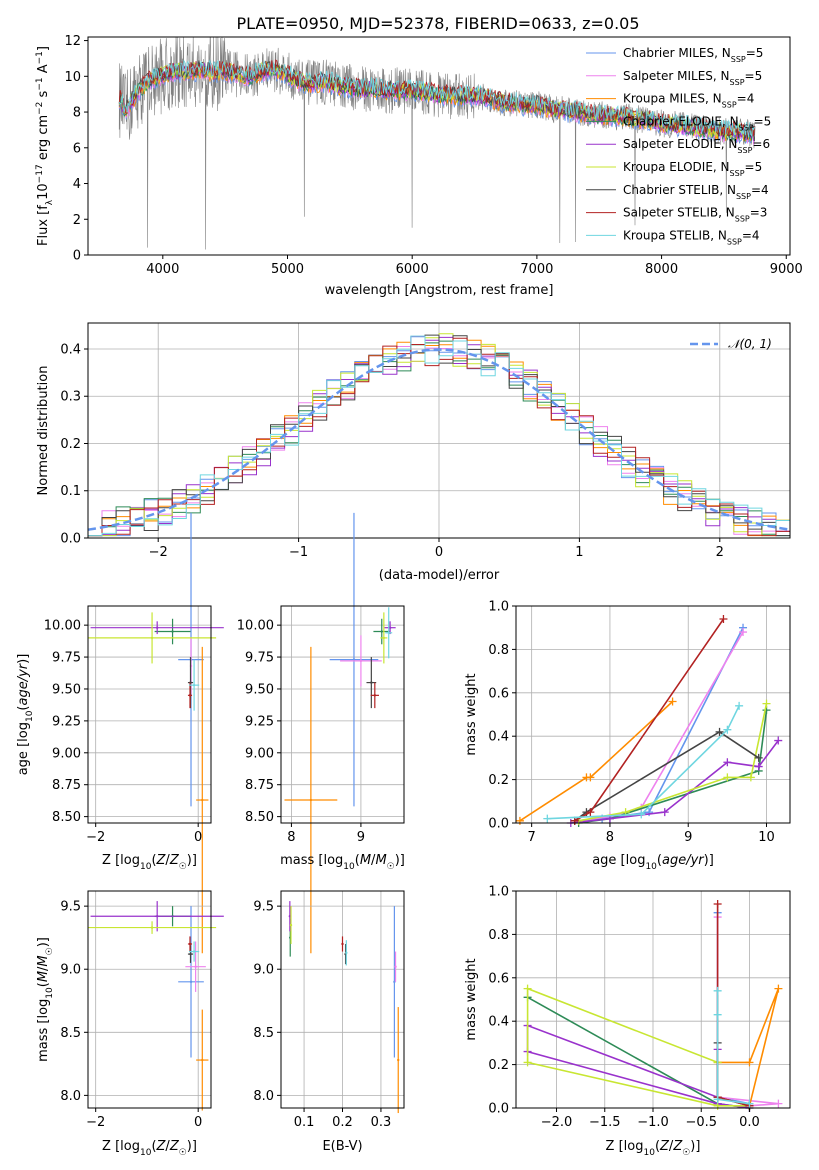 This screenshot has width=819, height=1170. I want to click on spectrum-data, so click(437, 143).